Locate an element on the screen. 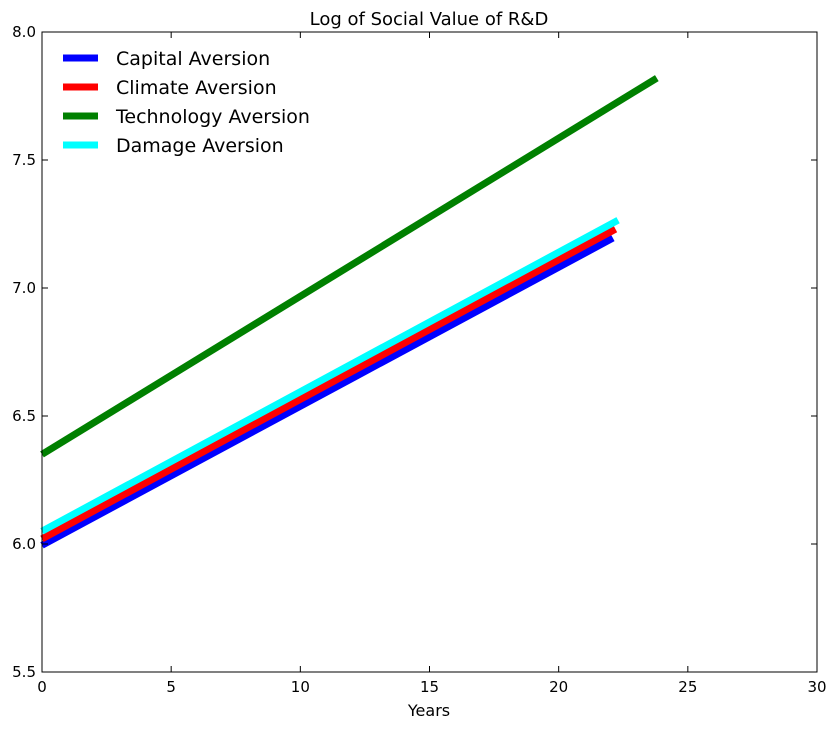 Image resolution: width=837 pixels, height=730 pixels. y-tick-label: 5.5 is located at coordinates (24, 672).